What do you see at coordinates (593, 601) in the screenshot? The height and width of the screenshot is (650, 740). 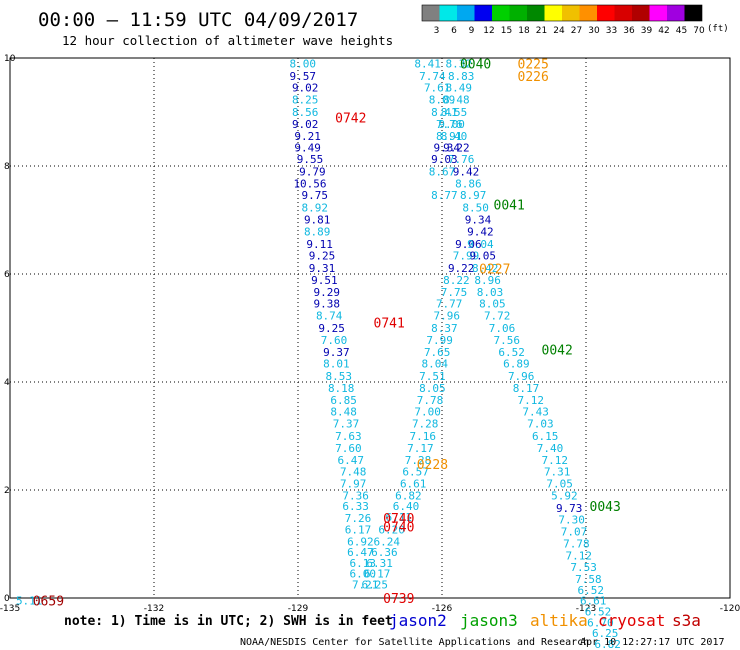 I see `altika-value-label: 6.61` at bounding box center [593, 601].